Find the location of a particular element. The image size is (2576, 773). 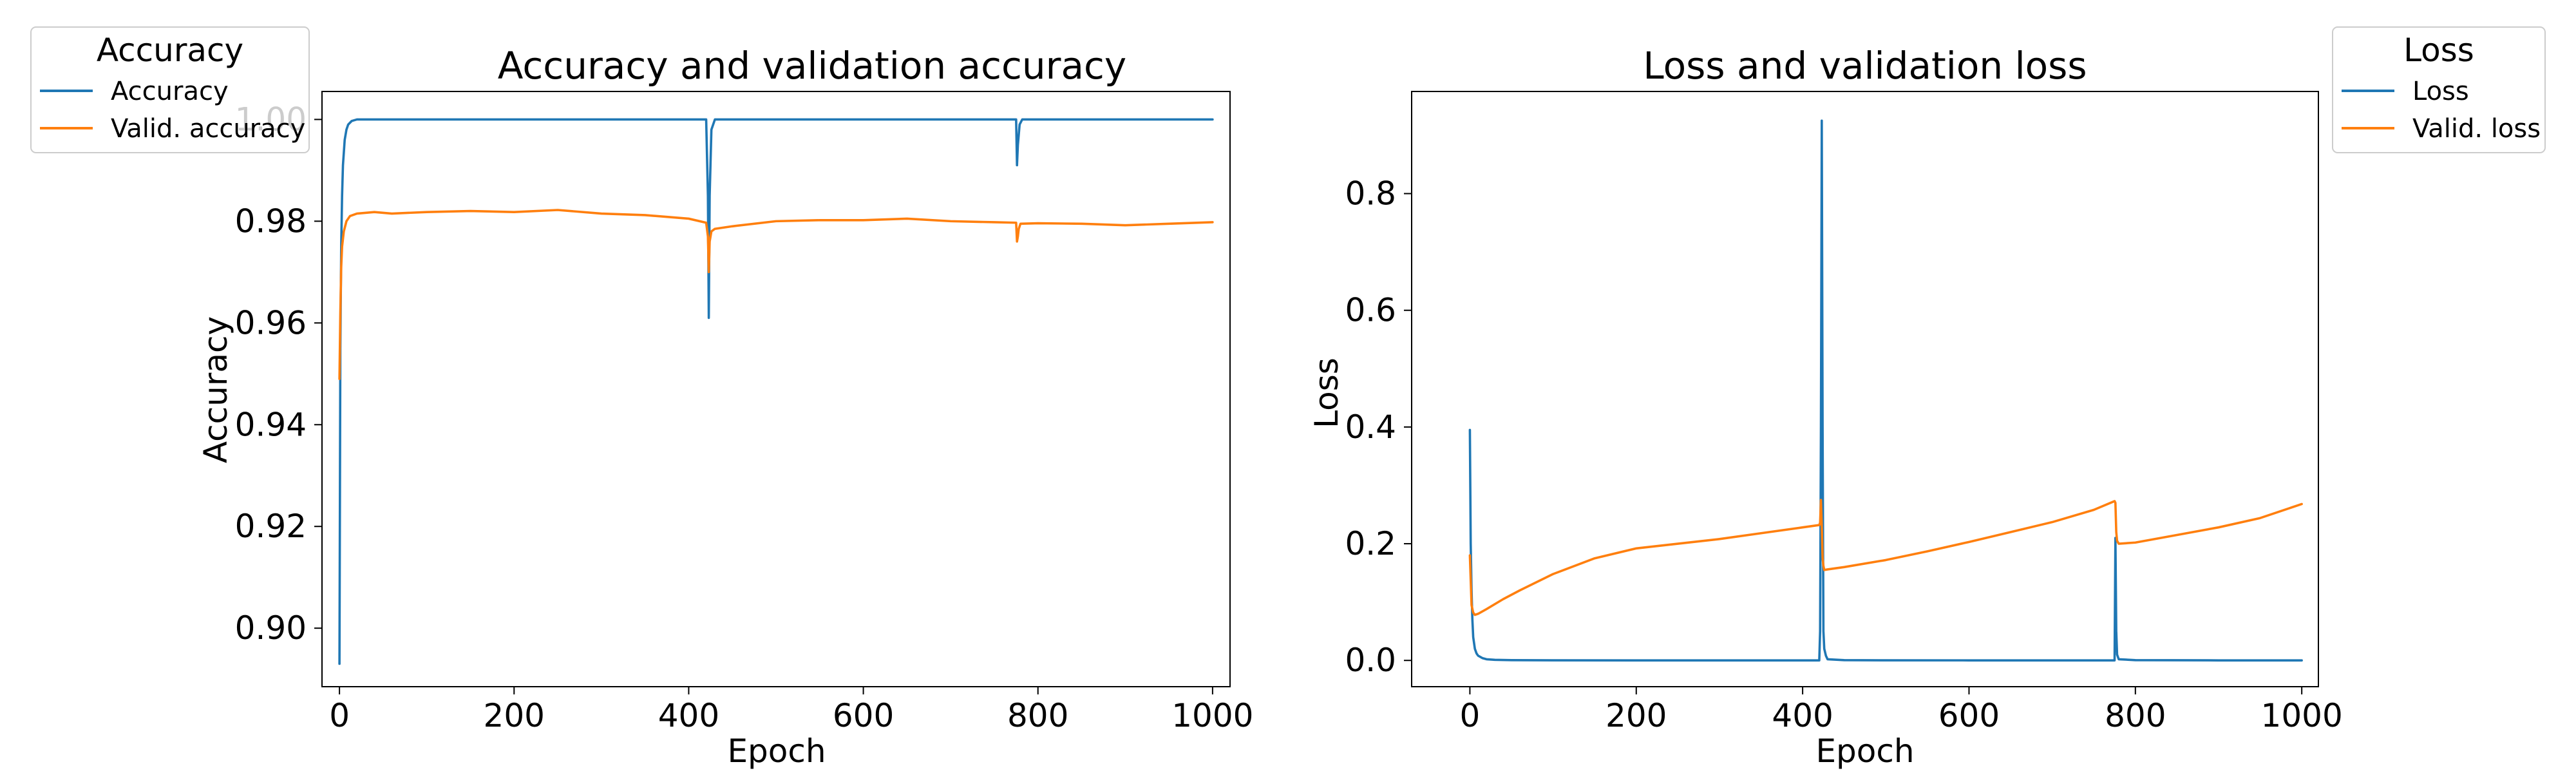

accuracy-ytick-label: 0.94 is located at coordinates (271, 424).